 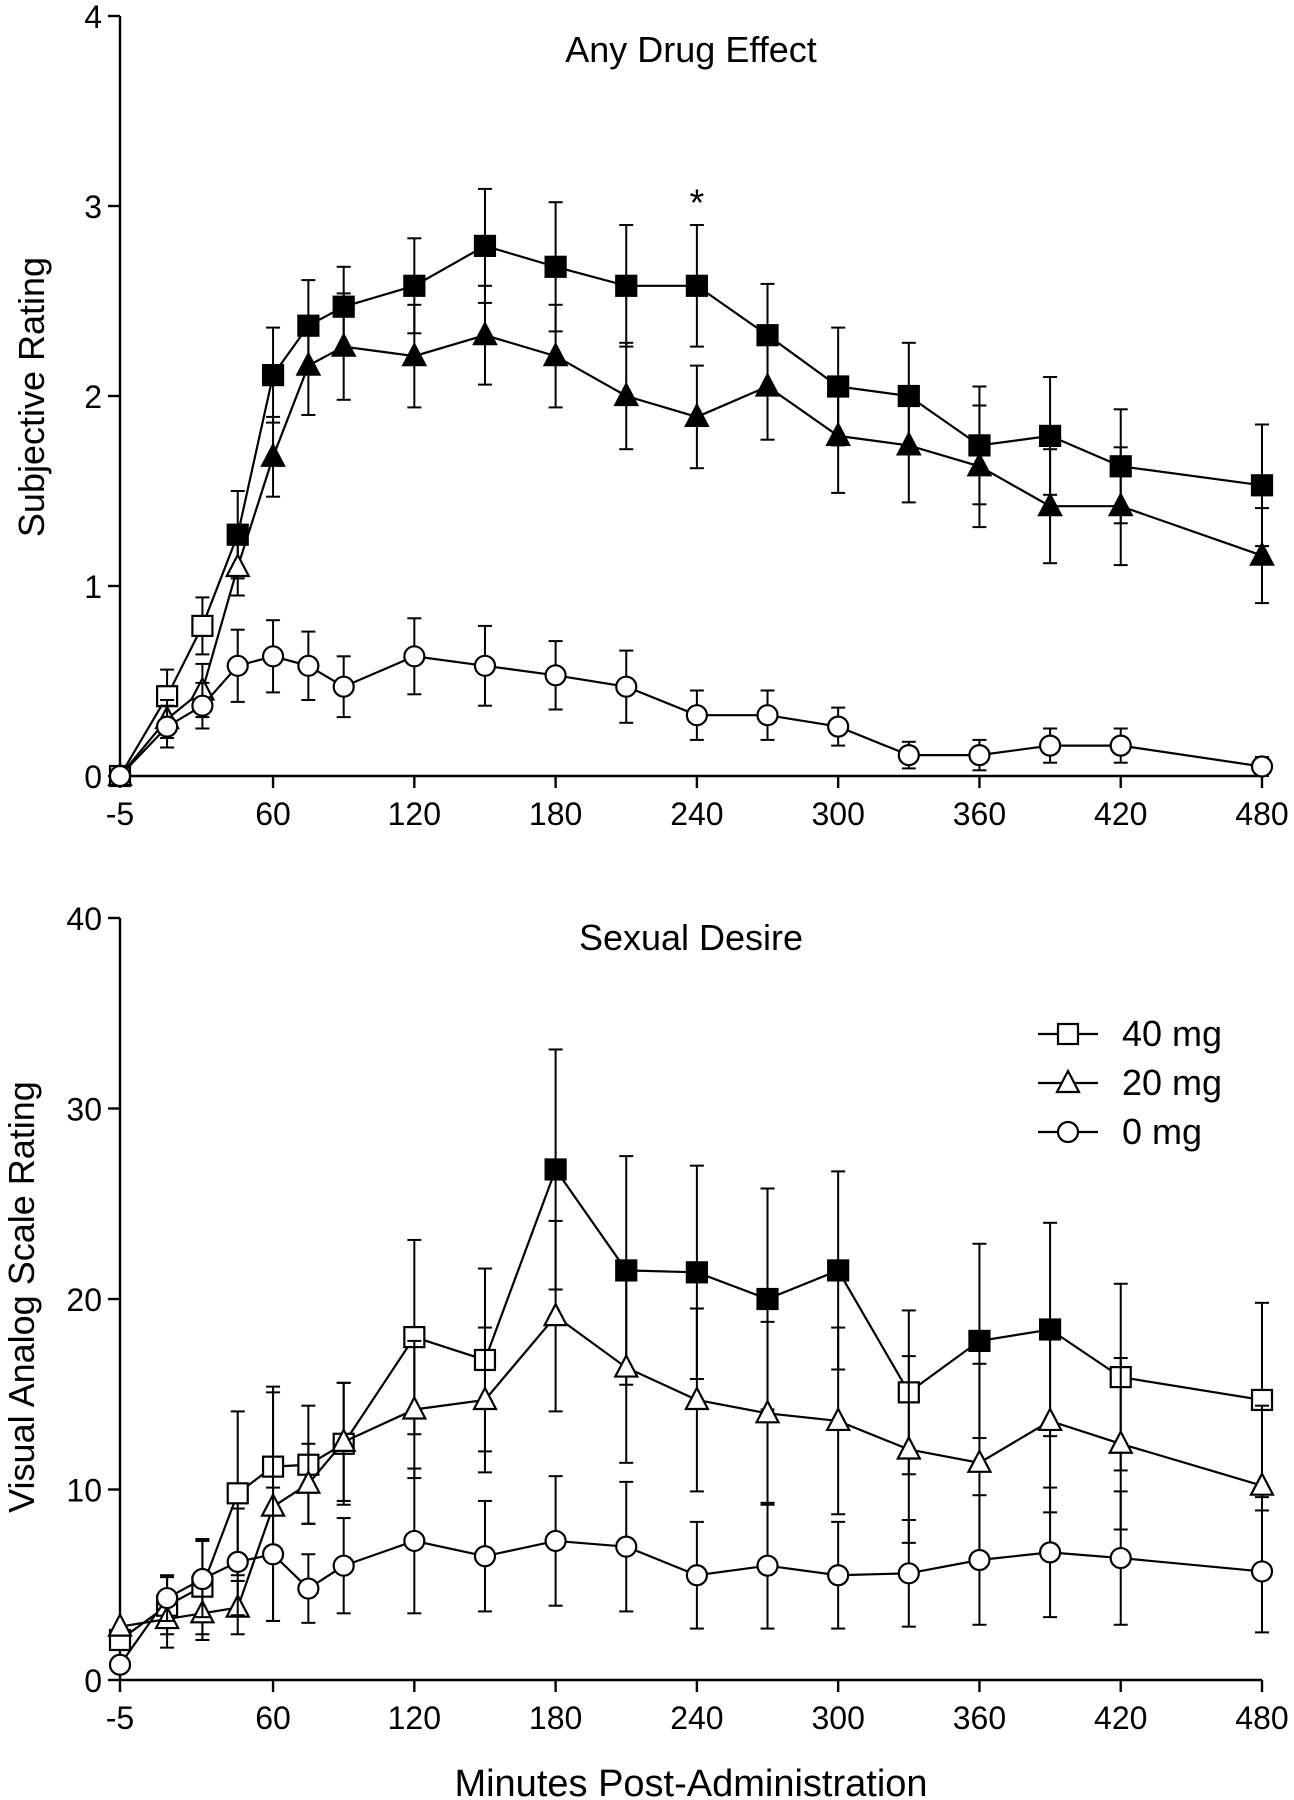 I want to click on x-axis-label: Minutes Post-Administration, so click(x=690, y=1781).